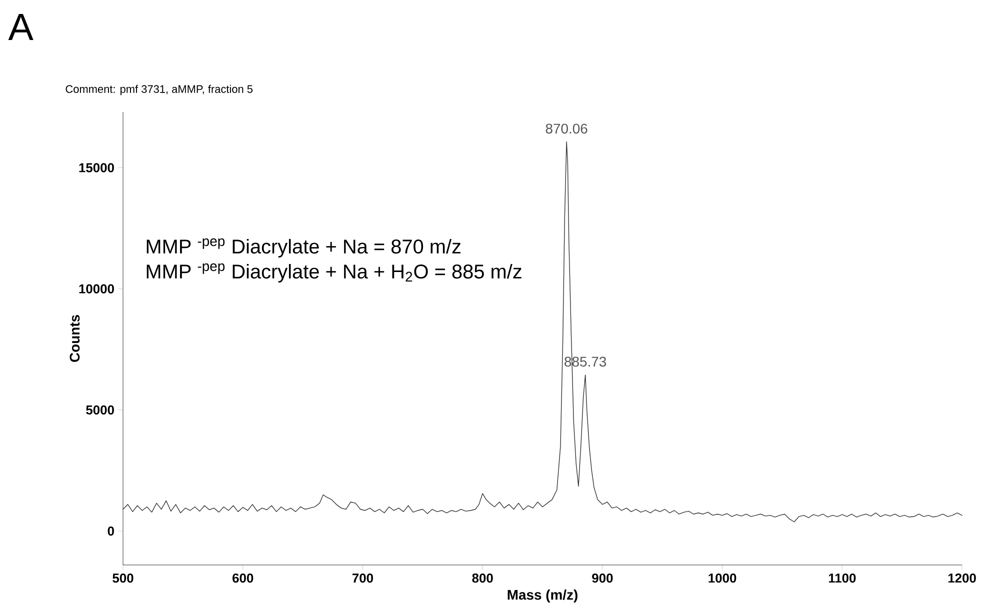  I want to click on x-tick-label: 1100, so click(842, 578).